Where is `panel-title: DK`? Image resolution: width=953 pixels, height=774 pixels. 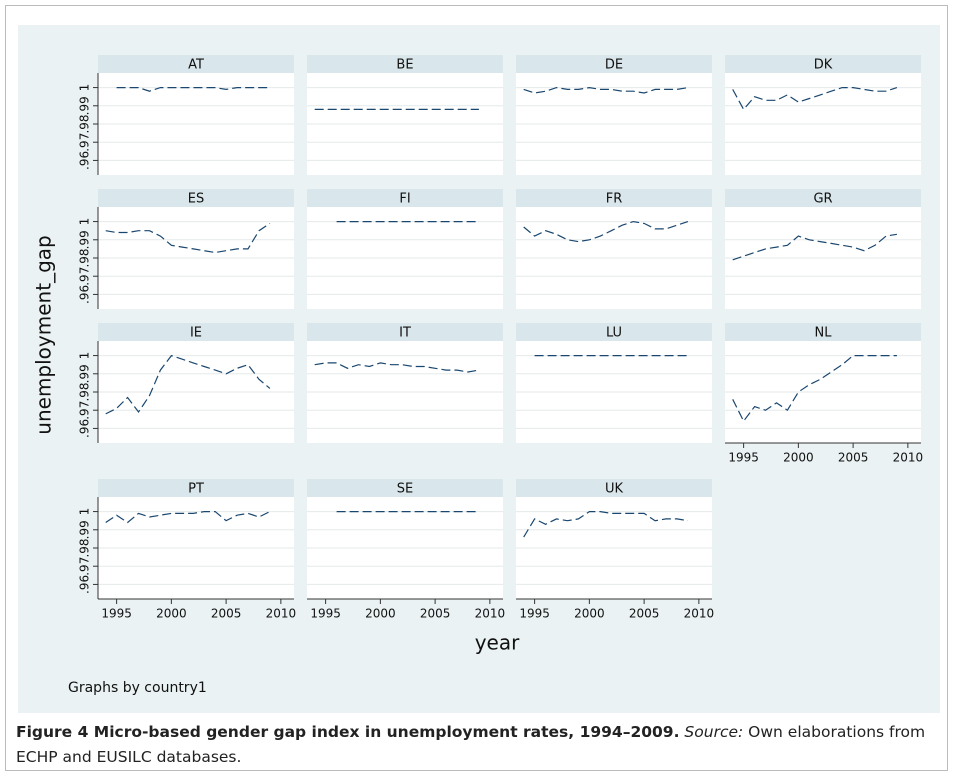
panel-title: DK is located at coordinates (823, 65).